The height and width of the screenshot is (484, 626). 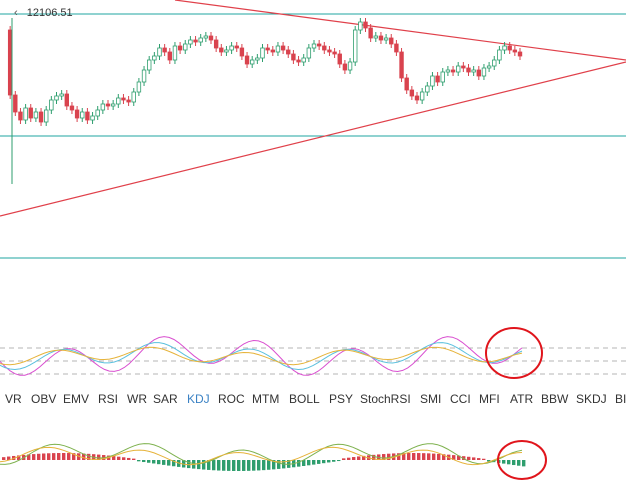 I want to click on tab-sar: SAR, so click(x=165, y=399).